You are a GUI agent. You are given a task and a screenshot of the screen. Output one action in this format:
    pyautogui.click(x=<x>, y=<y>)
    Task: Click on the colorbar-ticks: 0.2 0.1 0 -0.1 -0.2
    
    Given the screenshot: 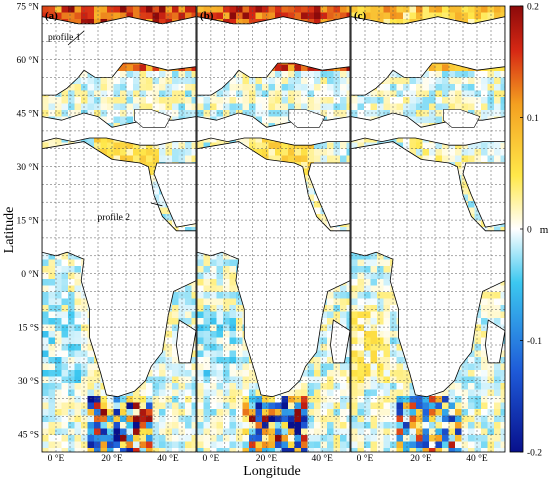 What is the action you would take?
    pyautogui.click(x=531, y=231)
    